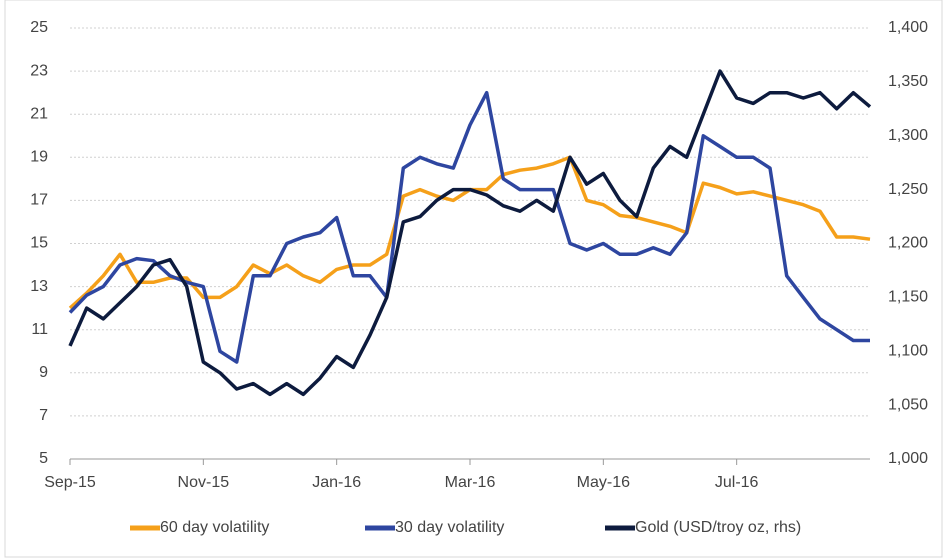  Describe the element at coordinates (39, 27) in the screenshot. I see `y-tick-label: 25` at that location.